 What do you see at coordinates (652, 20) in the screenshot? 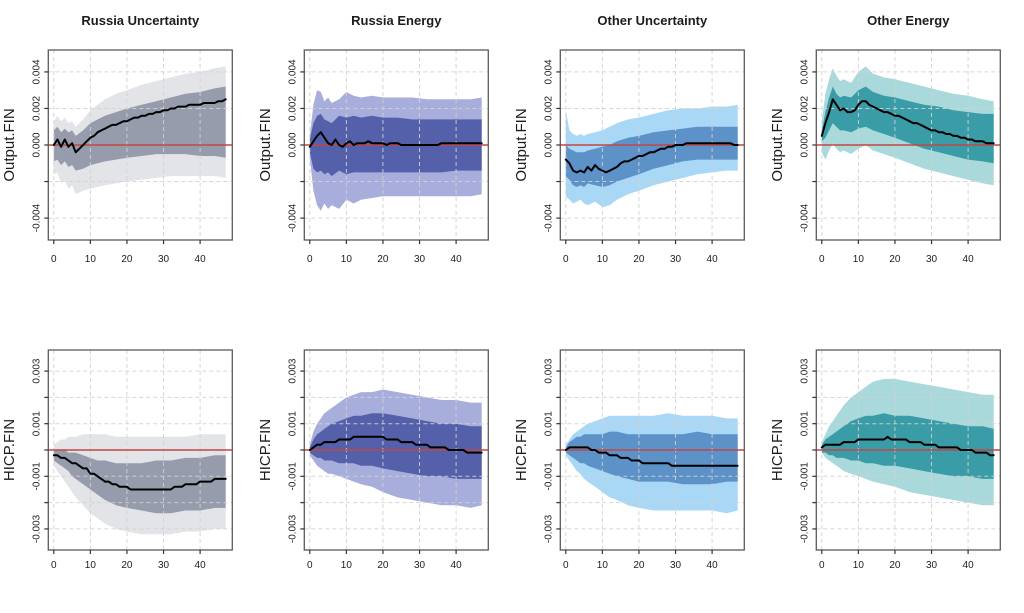
I see `panel-title: Other Uncertainty` at bounding box center [652, 20].